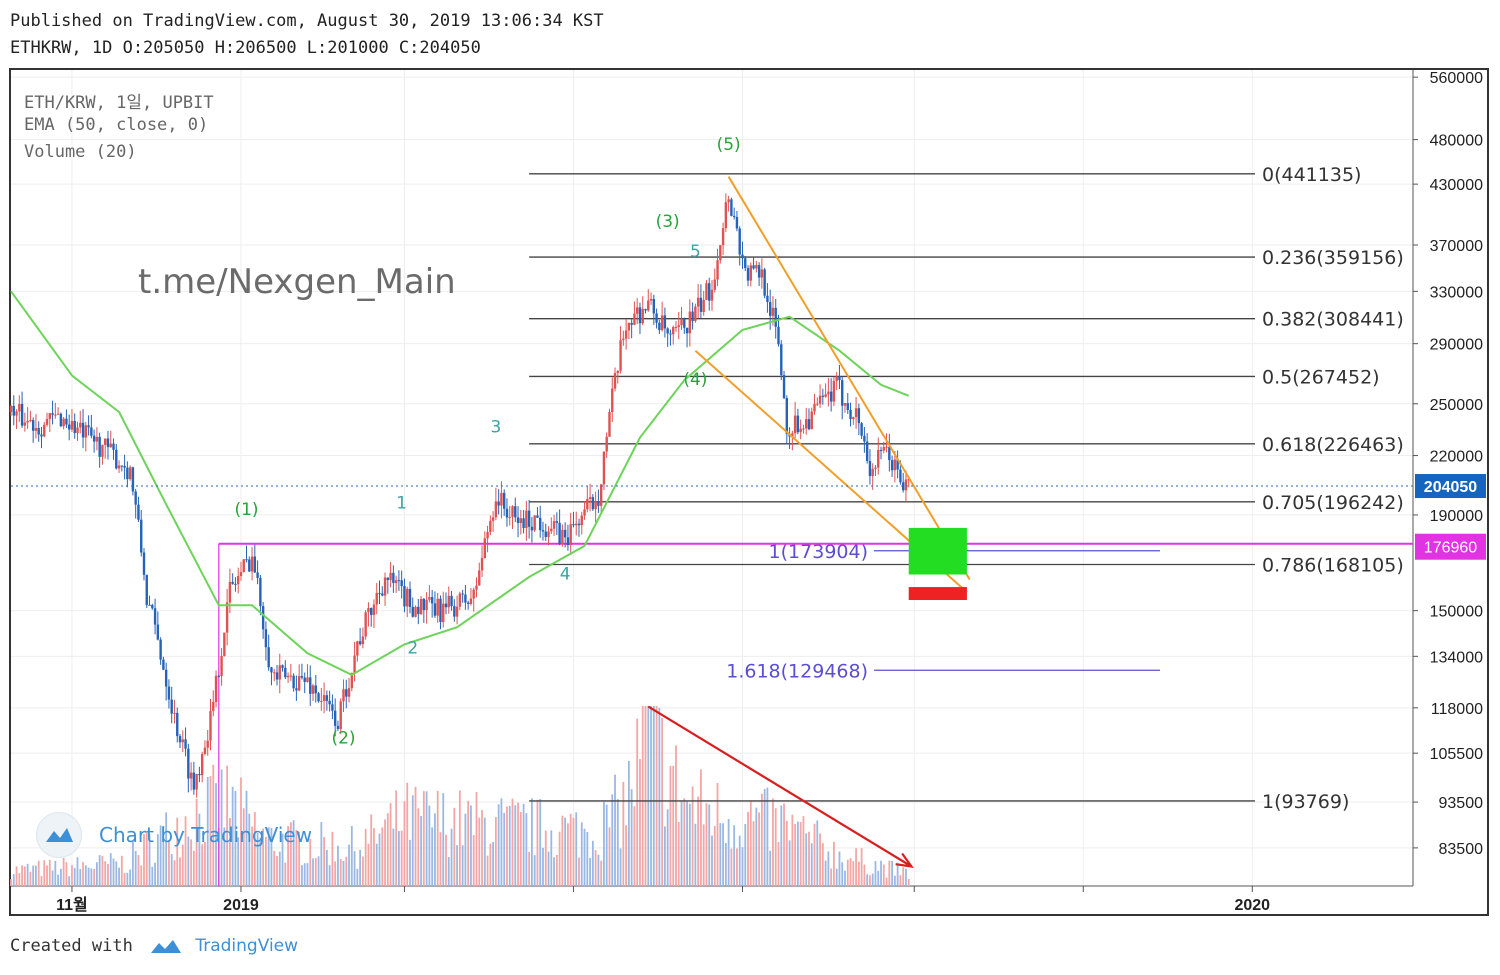 The width and height of the screenshot is (1500, 975). What do you see at coordinates (59, 835) in the screenshot?
I see `tradingview-logo-icon` at bounding box center [59, 835].